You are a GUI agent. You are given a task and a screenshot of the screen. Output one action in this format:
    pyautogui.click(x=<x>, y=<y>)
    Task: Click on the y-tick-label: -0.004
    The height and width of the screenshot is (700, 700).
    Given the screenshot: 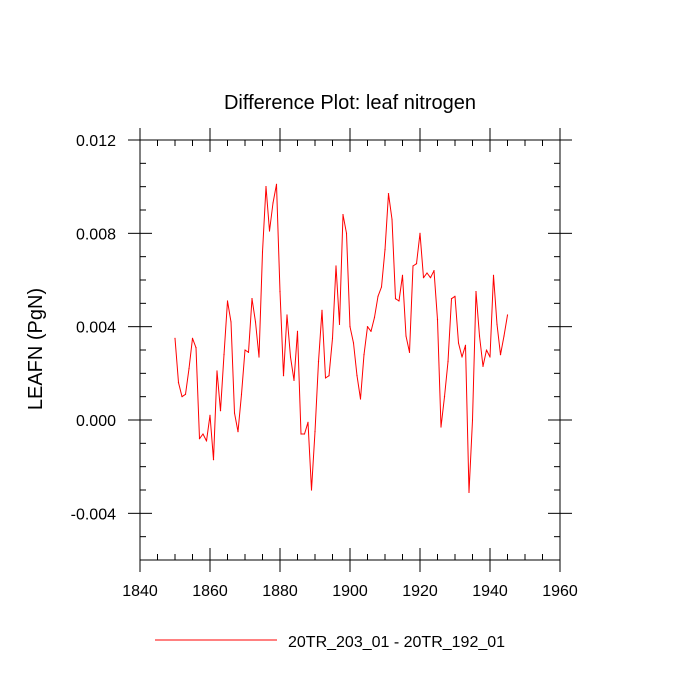 What is the action you would take?
    pyautogui.click(x=93, y=514)
    